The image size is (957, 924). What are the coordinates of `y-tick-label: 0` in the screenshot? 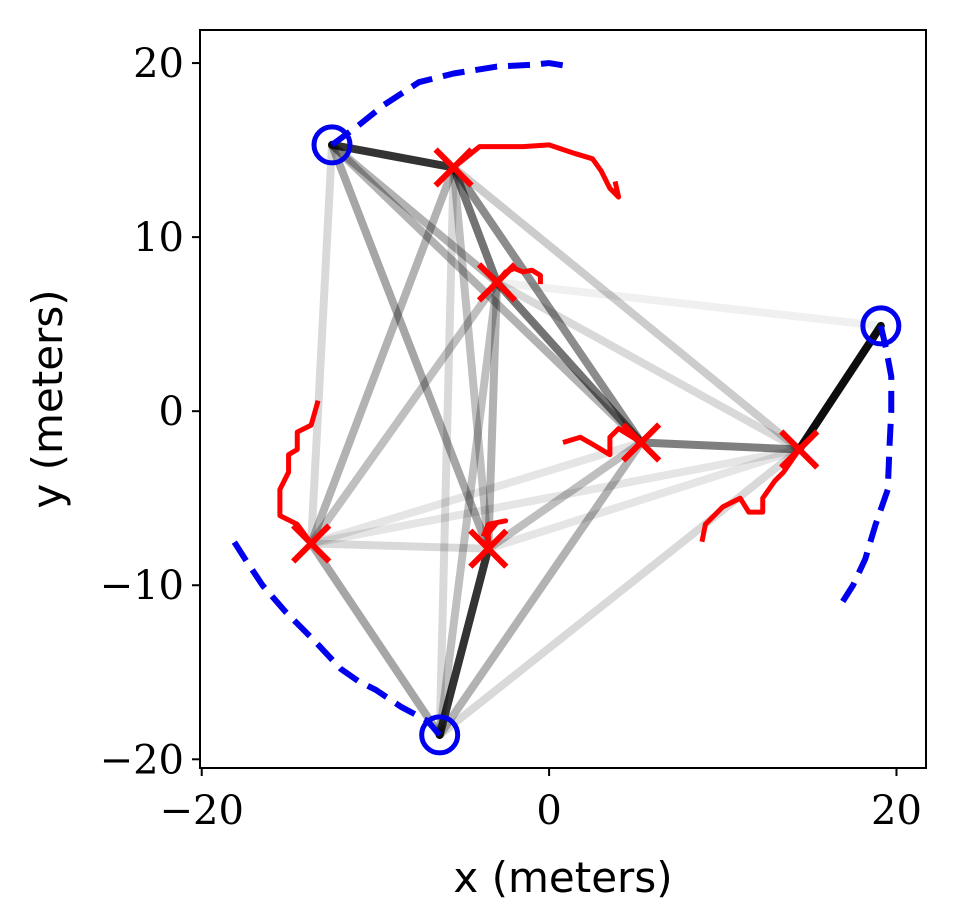 It's located at (171, 412).